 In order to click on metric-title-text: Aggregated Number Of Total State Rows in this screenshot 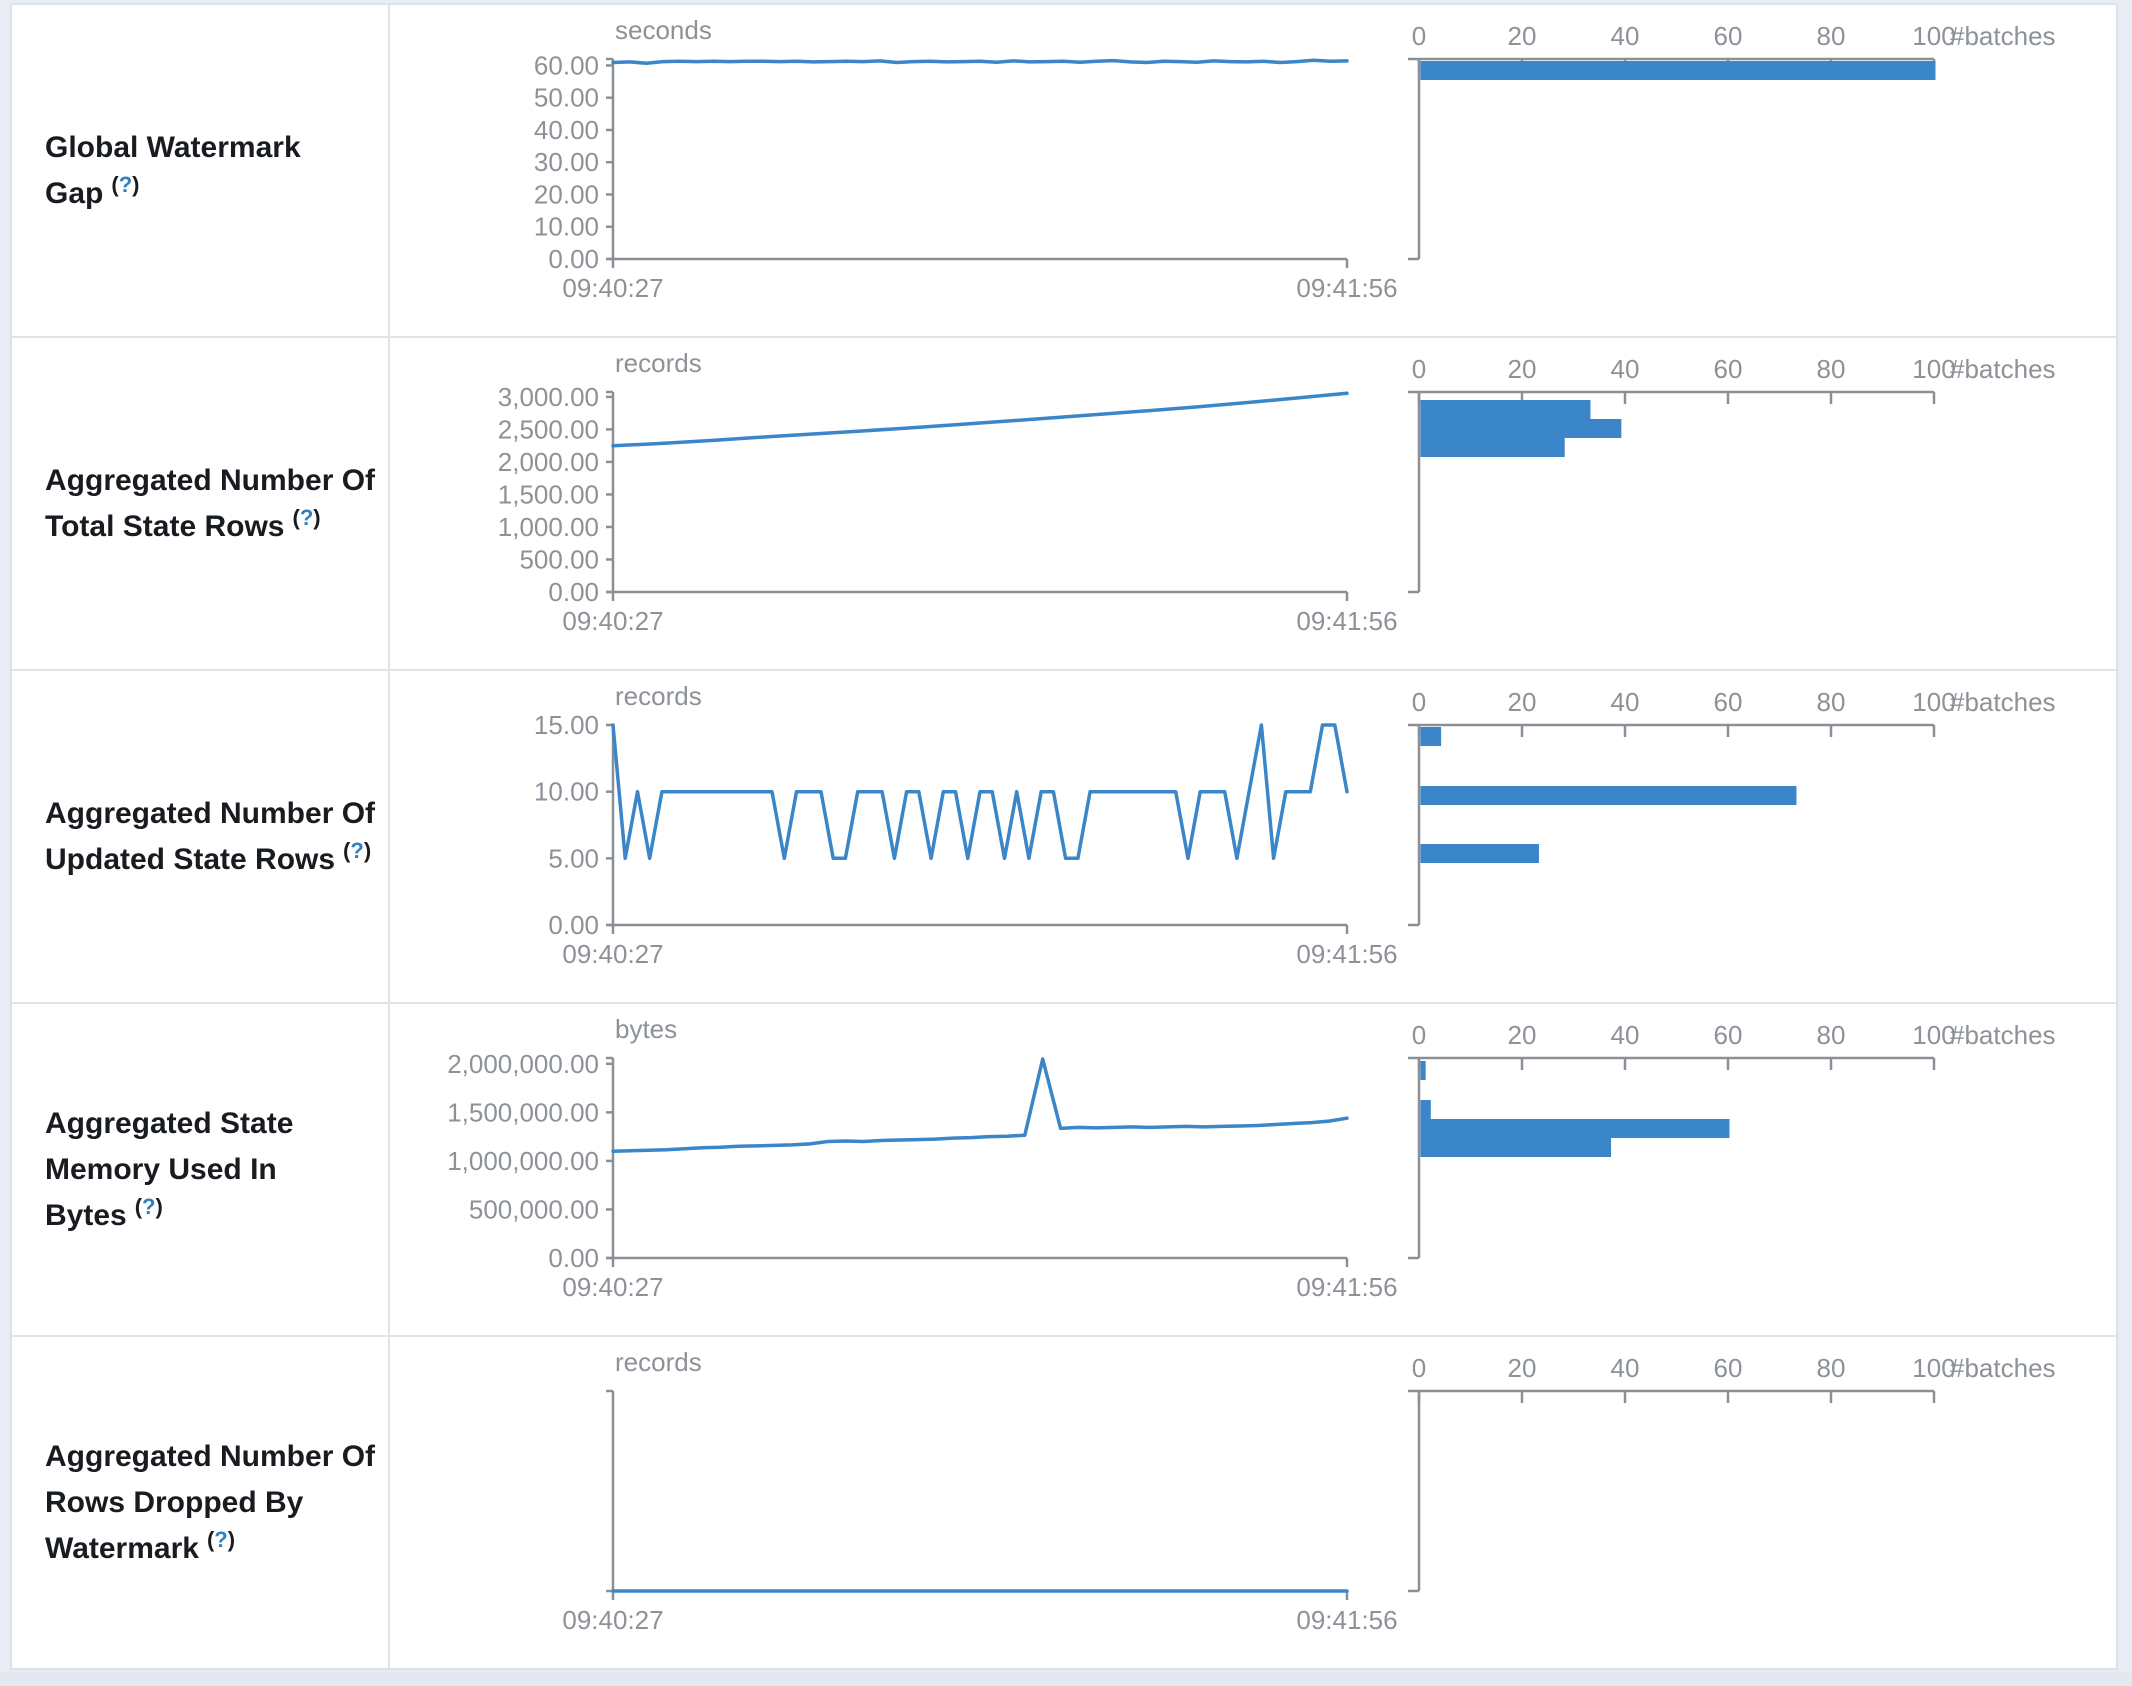, I will do `click(210, 503)`.